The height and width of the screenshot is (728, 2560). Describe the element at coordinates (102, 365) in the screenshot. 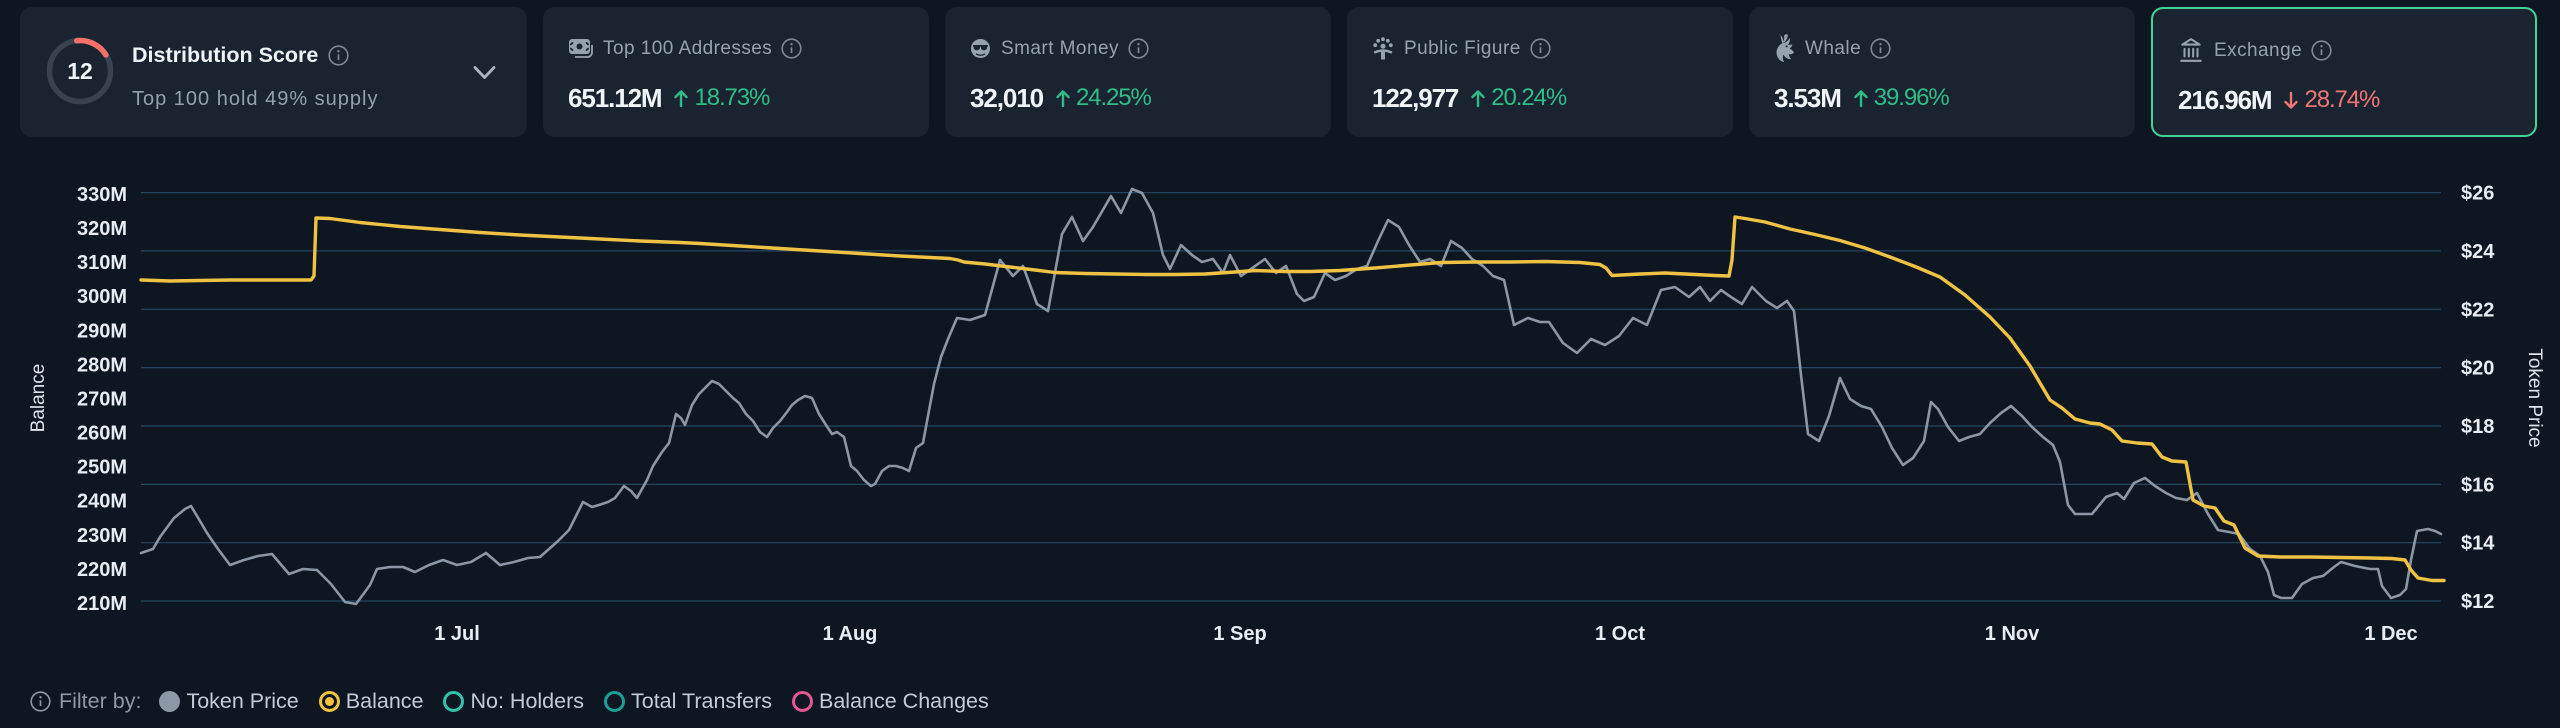

I see `svg-text: 280M` at that location.